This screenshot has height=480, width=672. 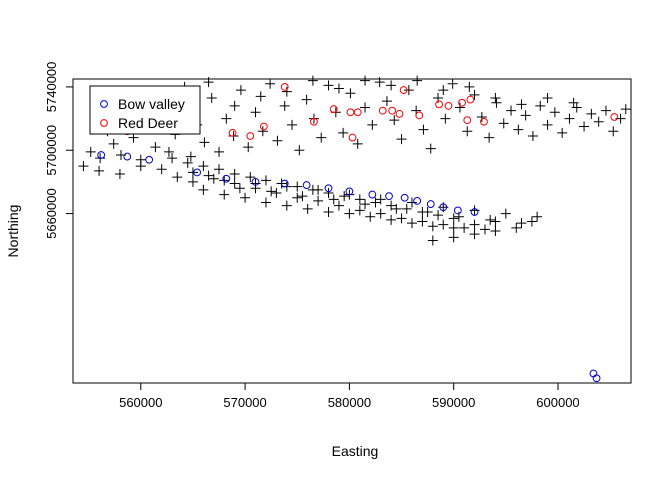 What do you see at coordinates (51, 87) in the screenshot?
I see `y-tick-label: 5740000` at bounding box center [51, 87].